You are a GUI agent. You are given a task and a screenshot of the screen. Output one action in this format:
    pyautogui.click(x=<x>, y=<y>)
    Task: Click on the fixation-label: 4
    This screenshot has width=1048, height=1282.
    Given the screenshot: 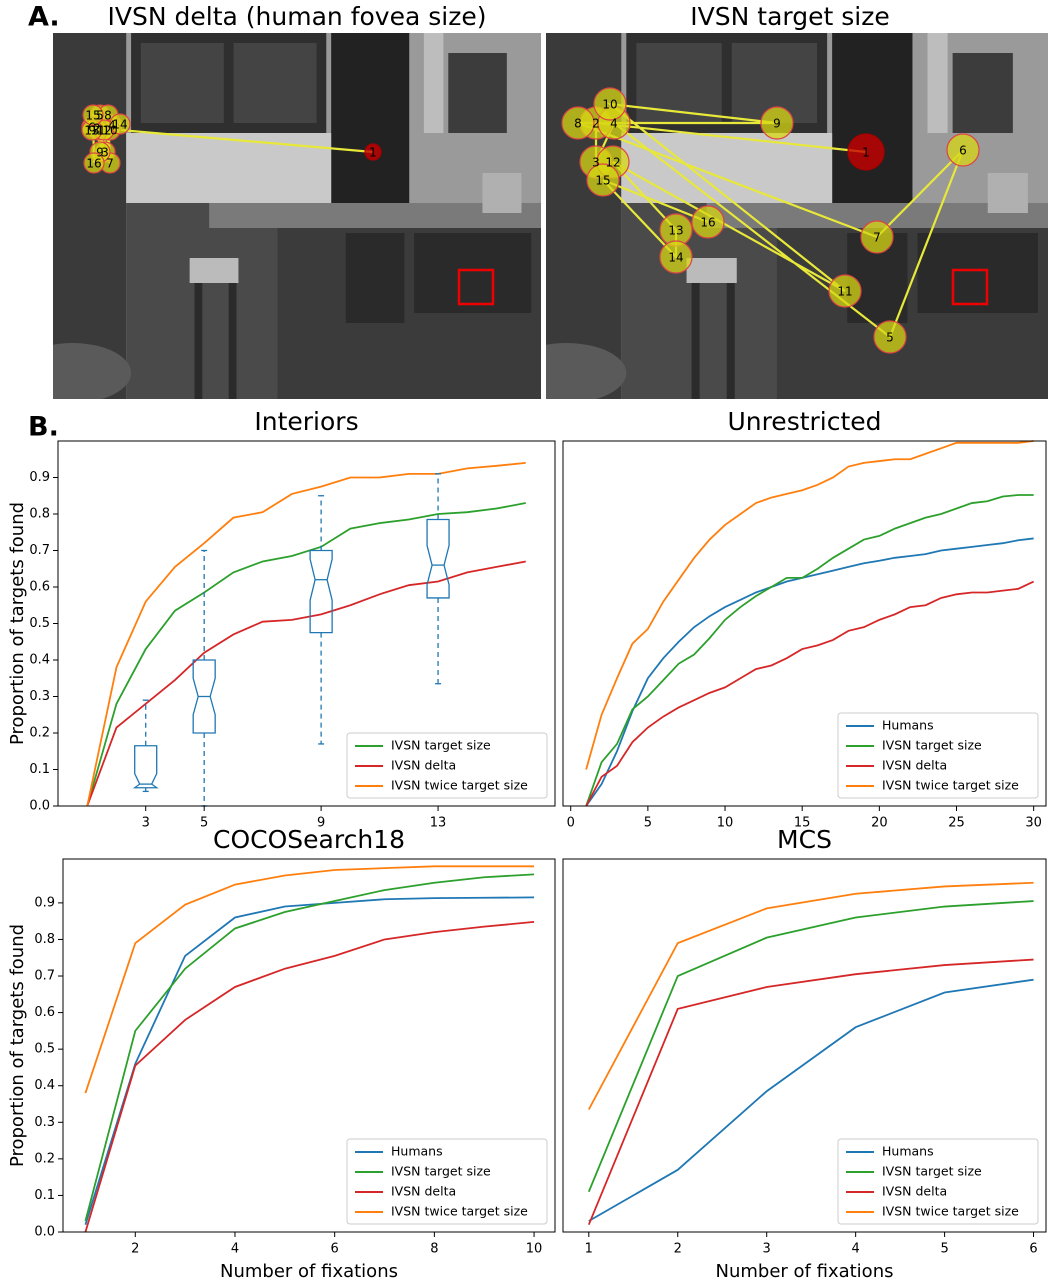 What is the action you would take?
    pyautogui.click(x=614, y=124)
    